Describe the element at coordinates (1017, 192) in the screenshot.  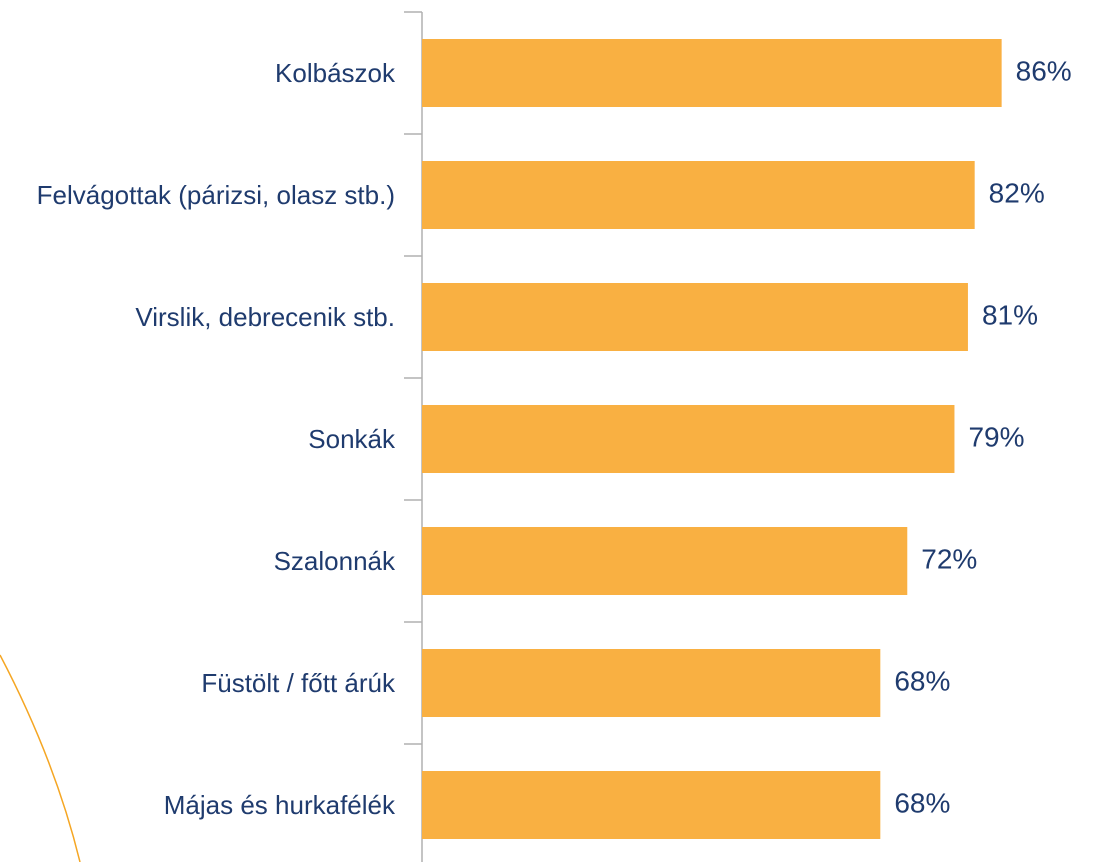
I see `value-label: 82%` at that location.